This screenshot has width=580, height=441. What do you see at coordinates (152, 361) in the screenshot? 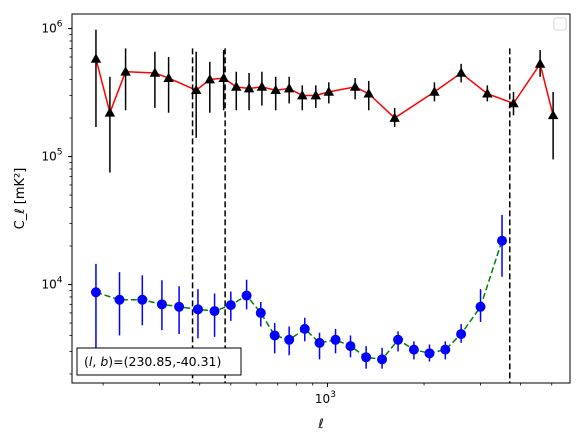
I see `annotation-text: (l, b)=(230.85,-40.31)` at bounding box center [152, 361].